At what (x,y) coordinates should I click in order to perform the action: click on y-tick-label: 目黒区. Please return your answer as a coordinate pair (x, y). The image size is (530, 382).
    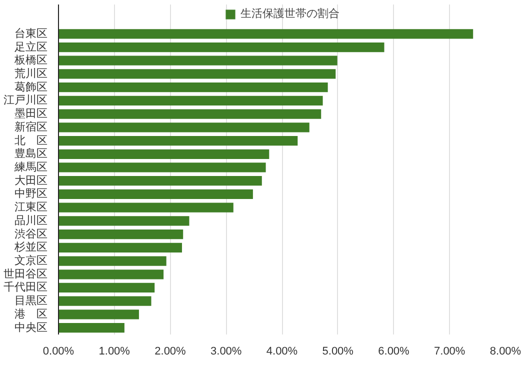
    Looking at the image, I should click on (31, 301).